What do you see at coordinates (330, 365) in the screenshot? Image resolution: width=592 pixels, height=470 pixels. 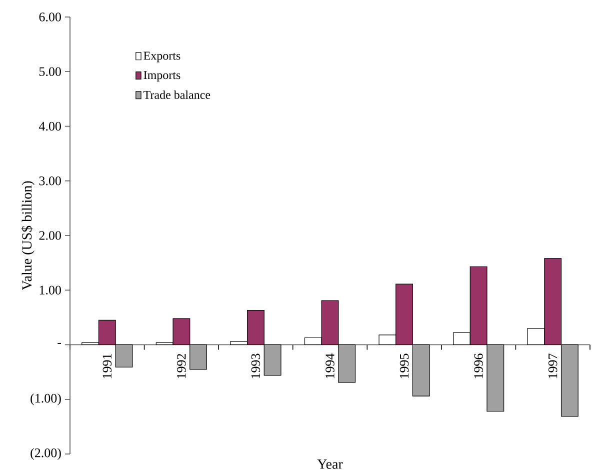 I see `x-tick-label: 1994` at bounding box center [330, 365].